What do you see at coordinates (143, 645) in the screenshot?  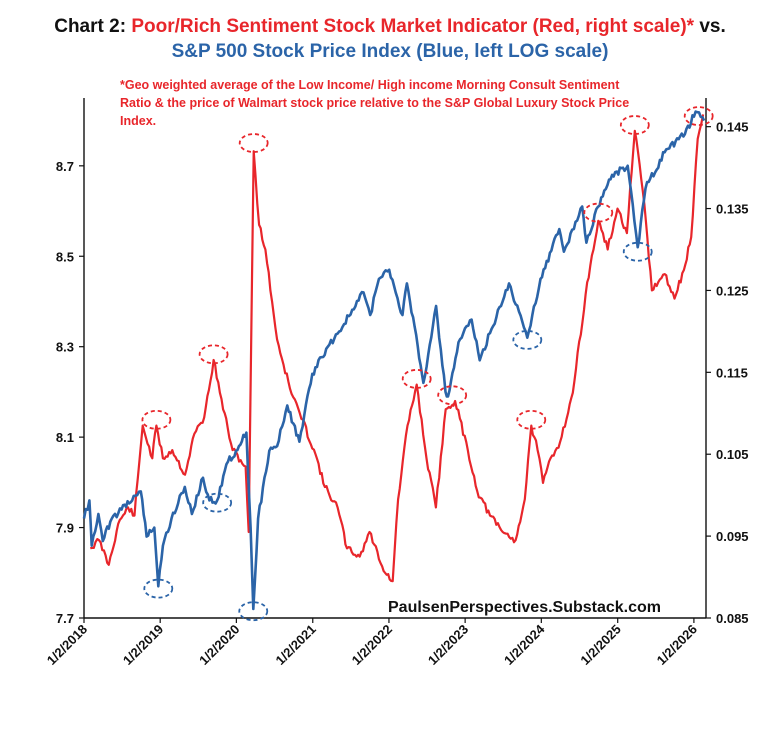 I see `x-tick-label: 1/2/2019` at bounding box center [143, 645].